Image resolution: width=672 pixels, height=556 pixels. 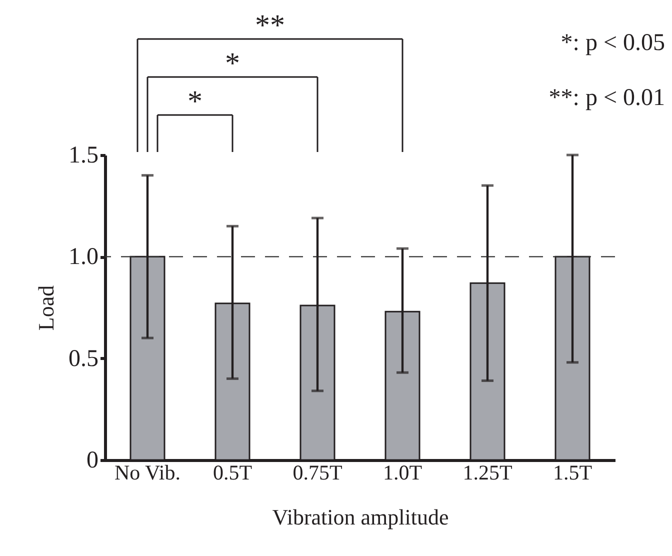 I want to click on x-tick-label: 1.0T, so click(x=402, y=472).